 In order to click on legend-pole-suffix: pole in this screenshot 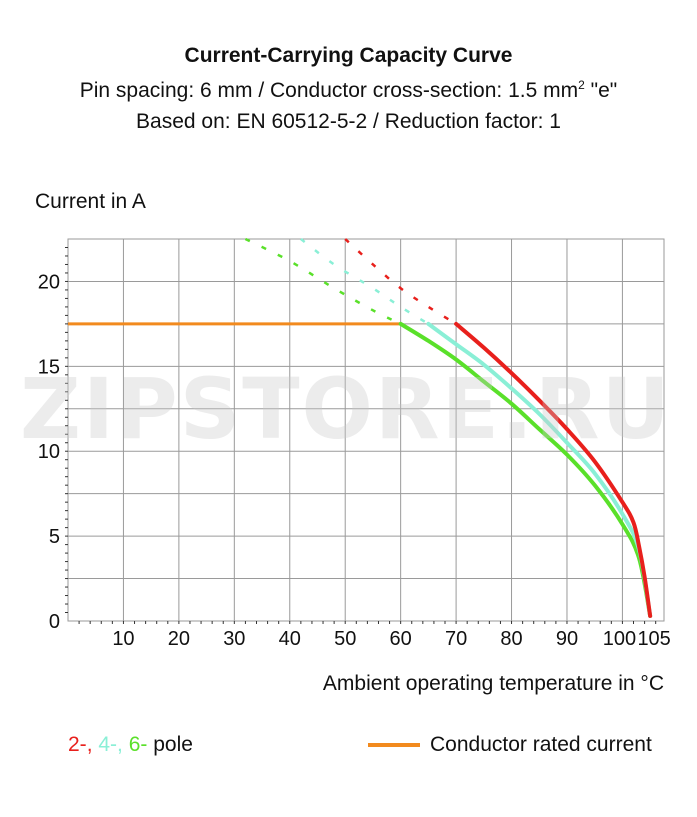, I will do `click(170, 744)`.